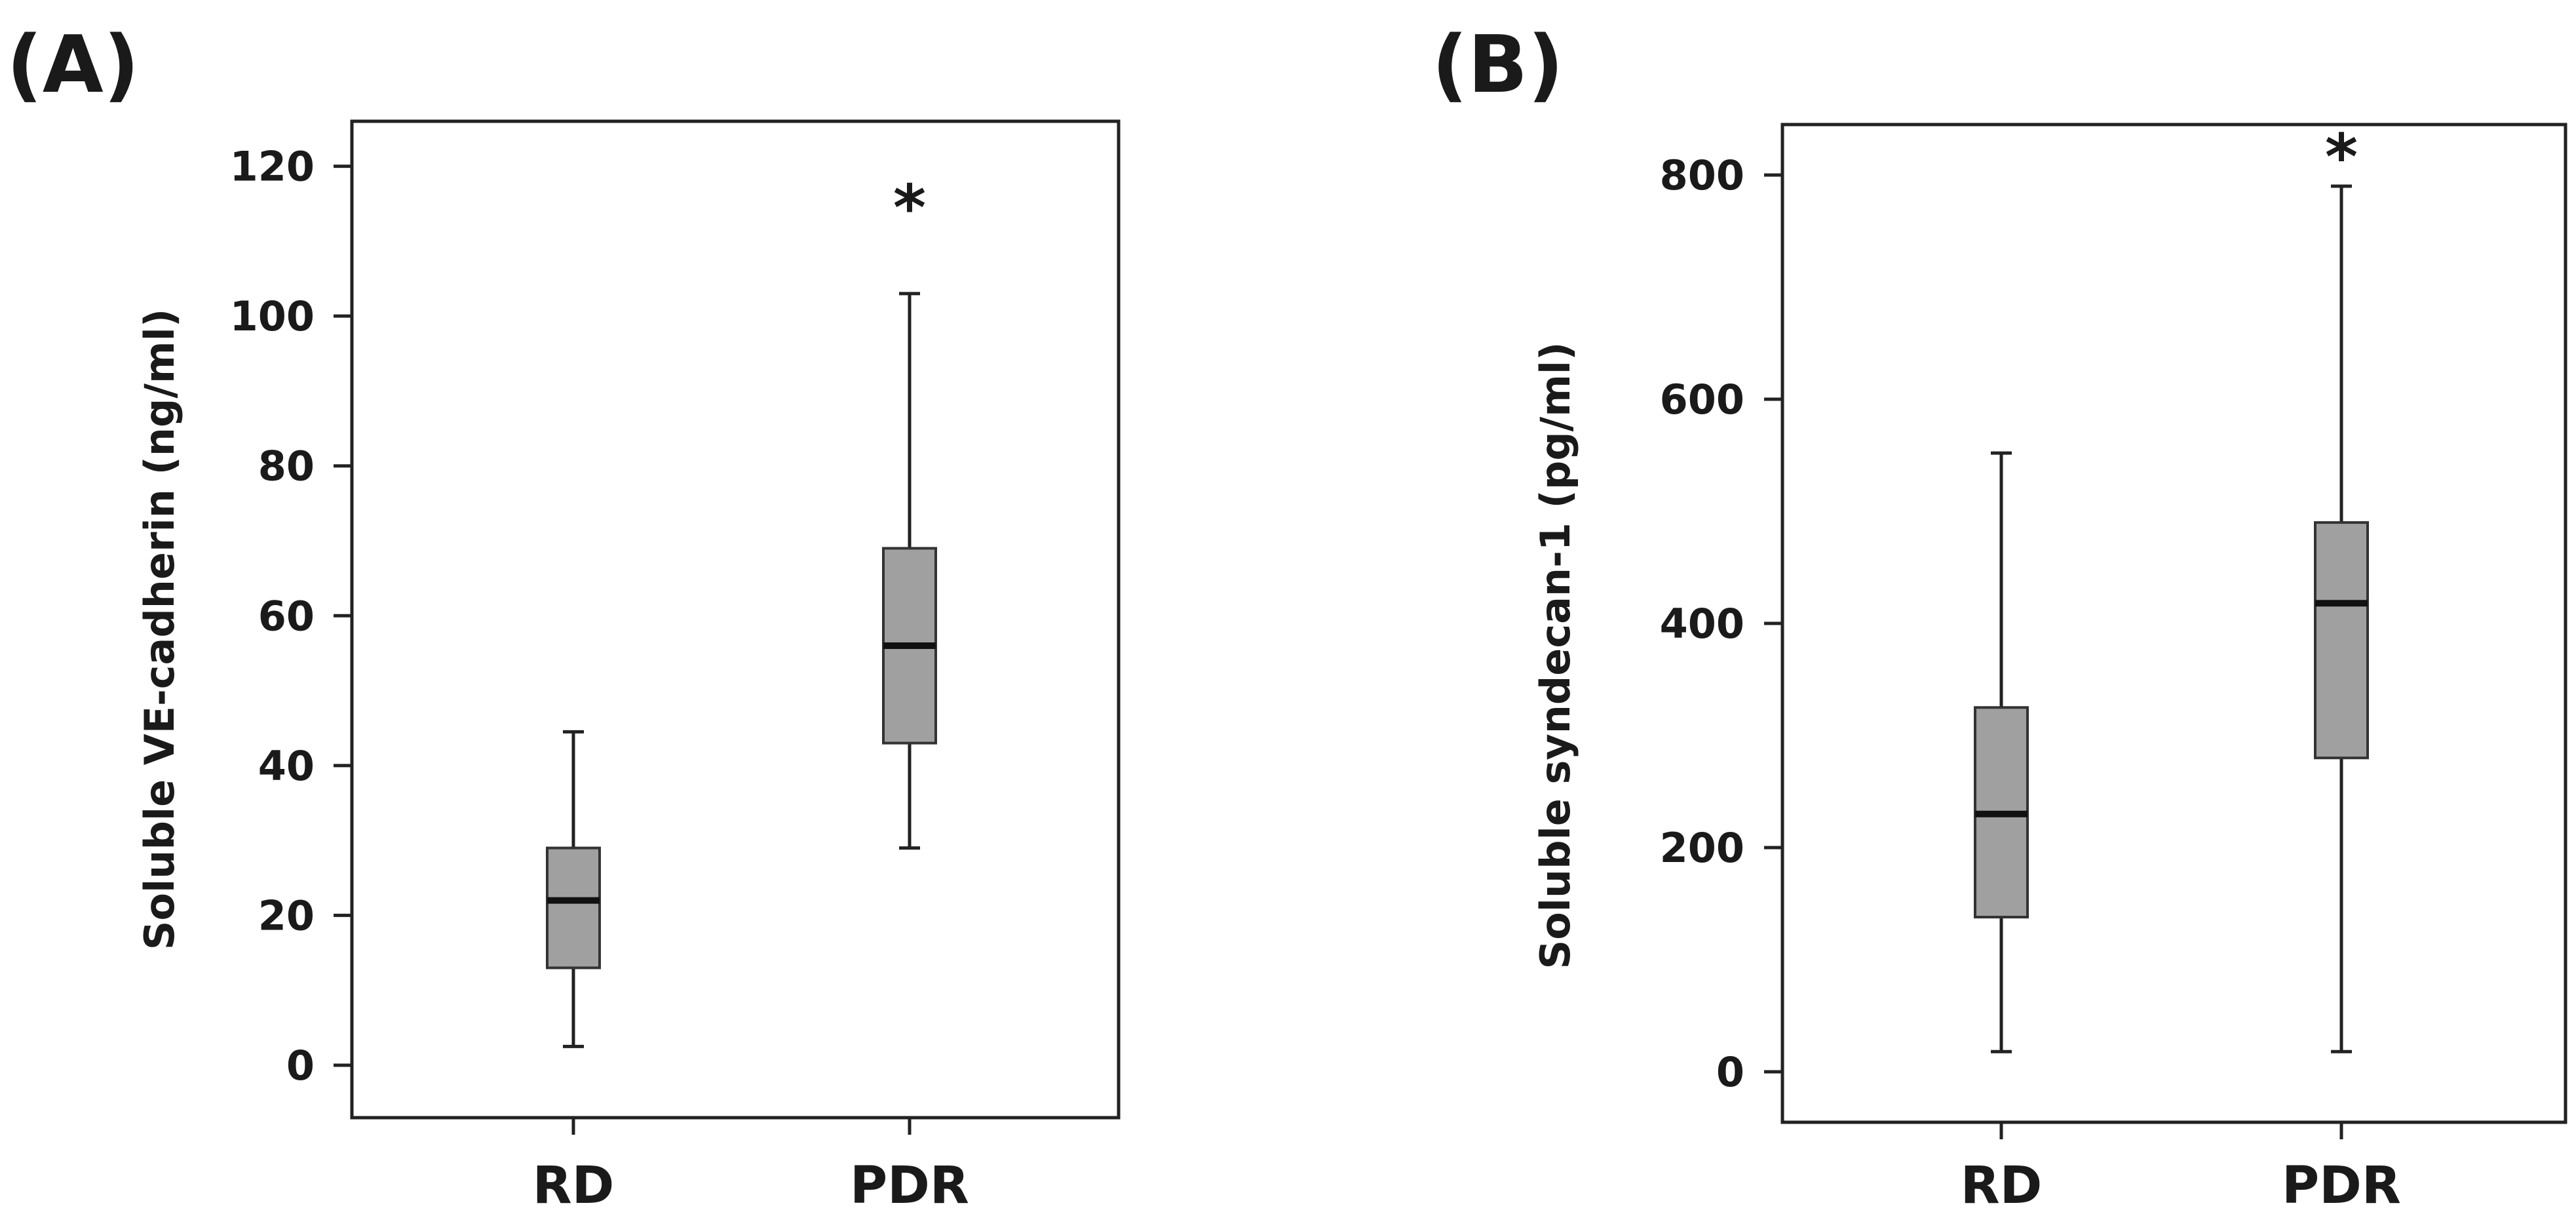  What do you see at coordinates (286, 766) in the screenshot?
I see `panel-a-y-tick-label: 40` at bounding box center [286, 766].